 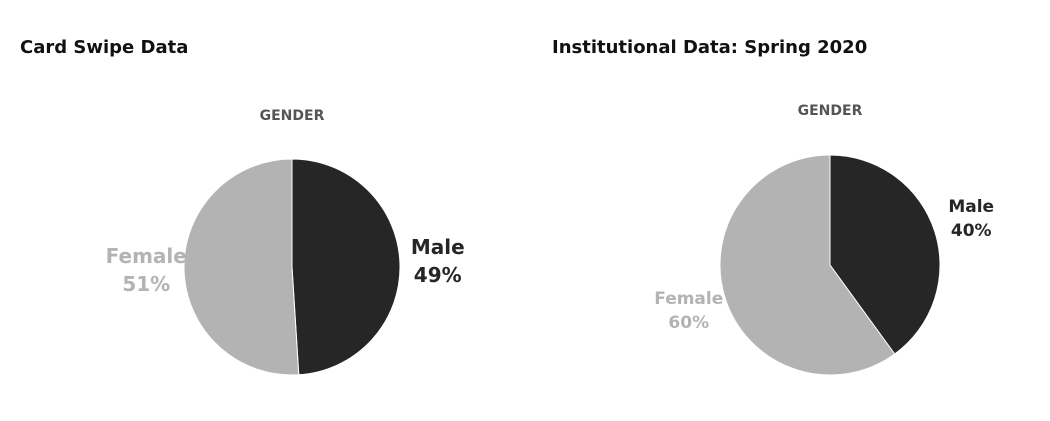 What do you see at coordinates (971, 231) in the screenshot?
I see `slice-value-label: 40%` at bounding box center [971, 231].